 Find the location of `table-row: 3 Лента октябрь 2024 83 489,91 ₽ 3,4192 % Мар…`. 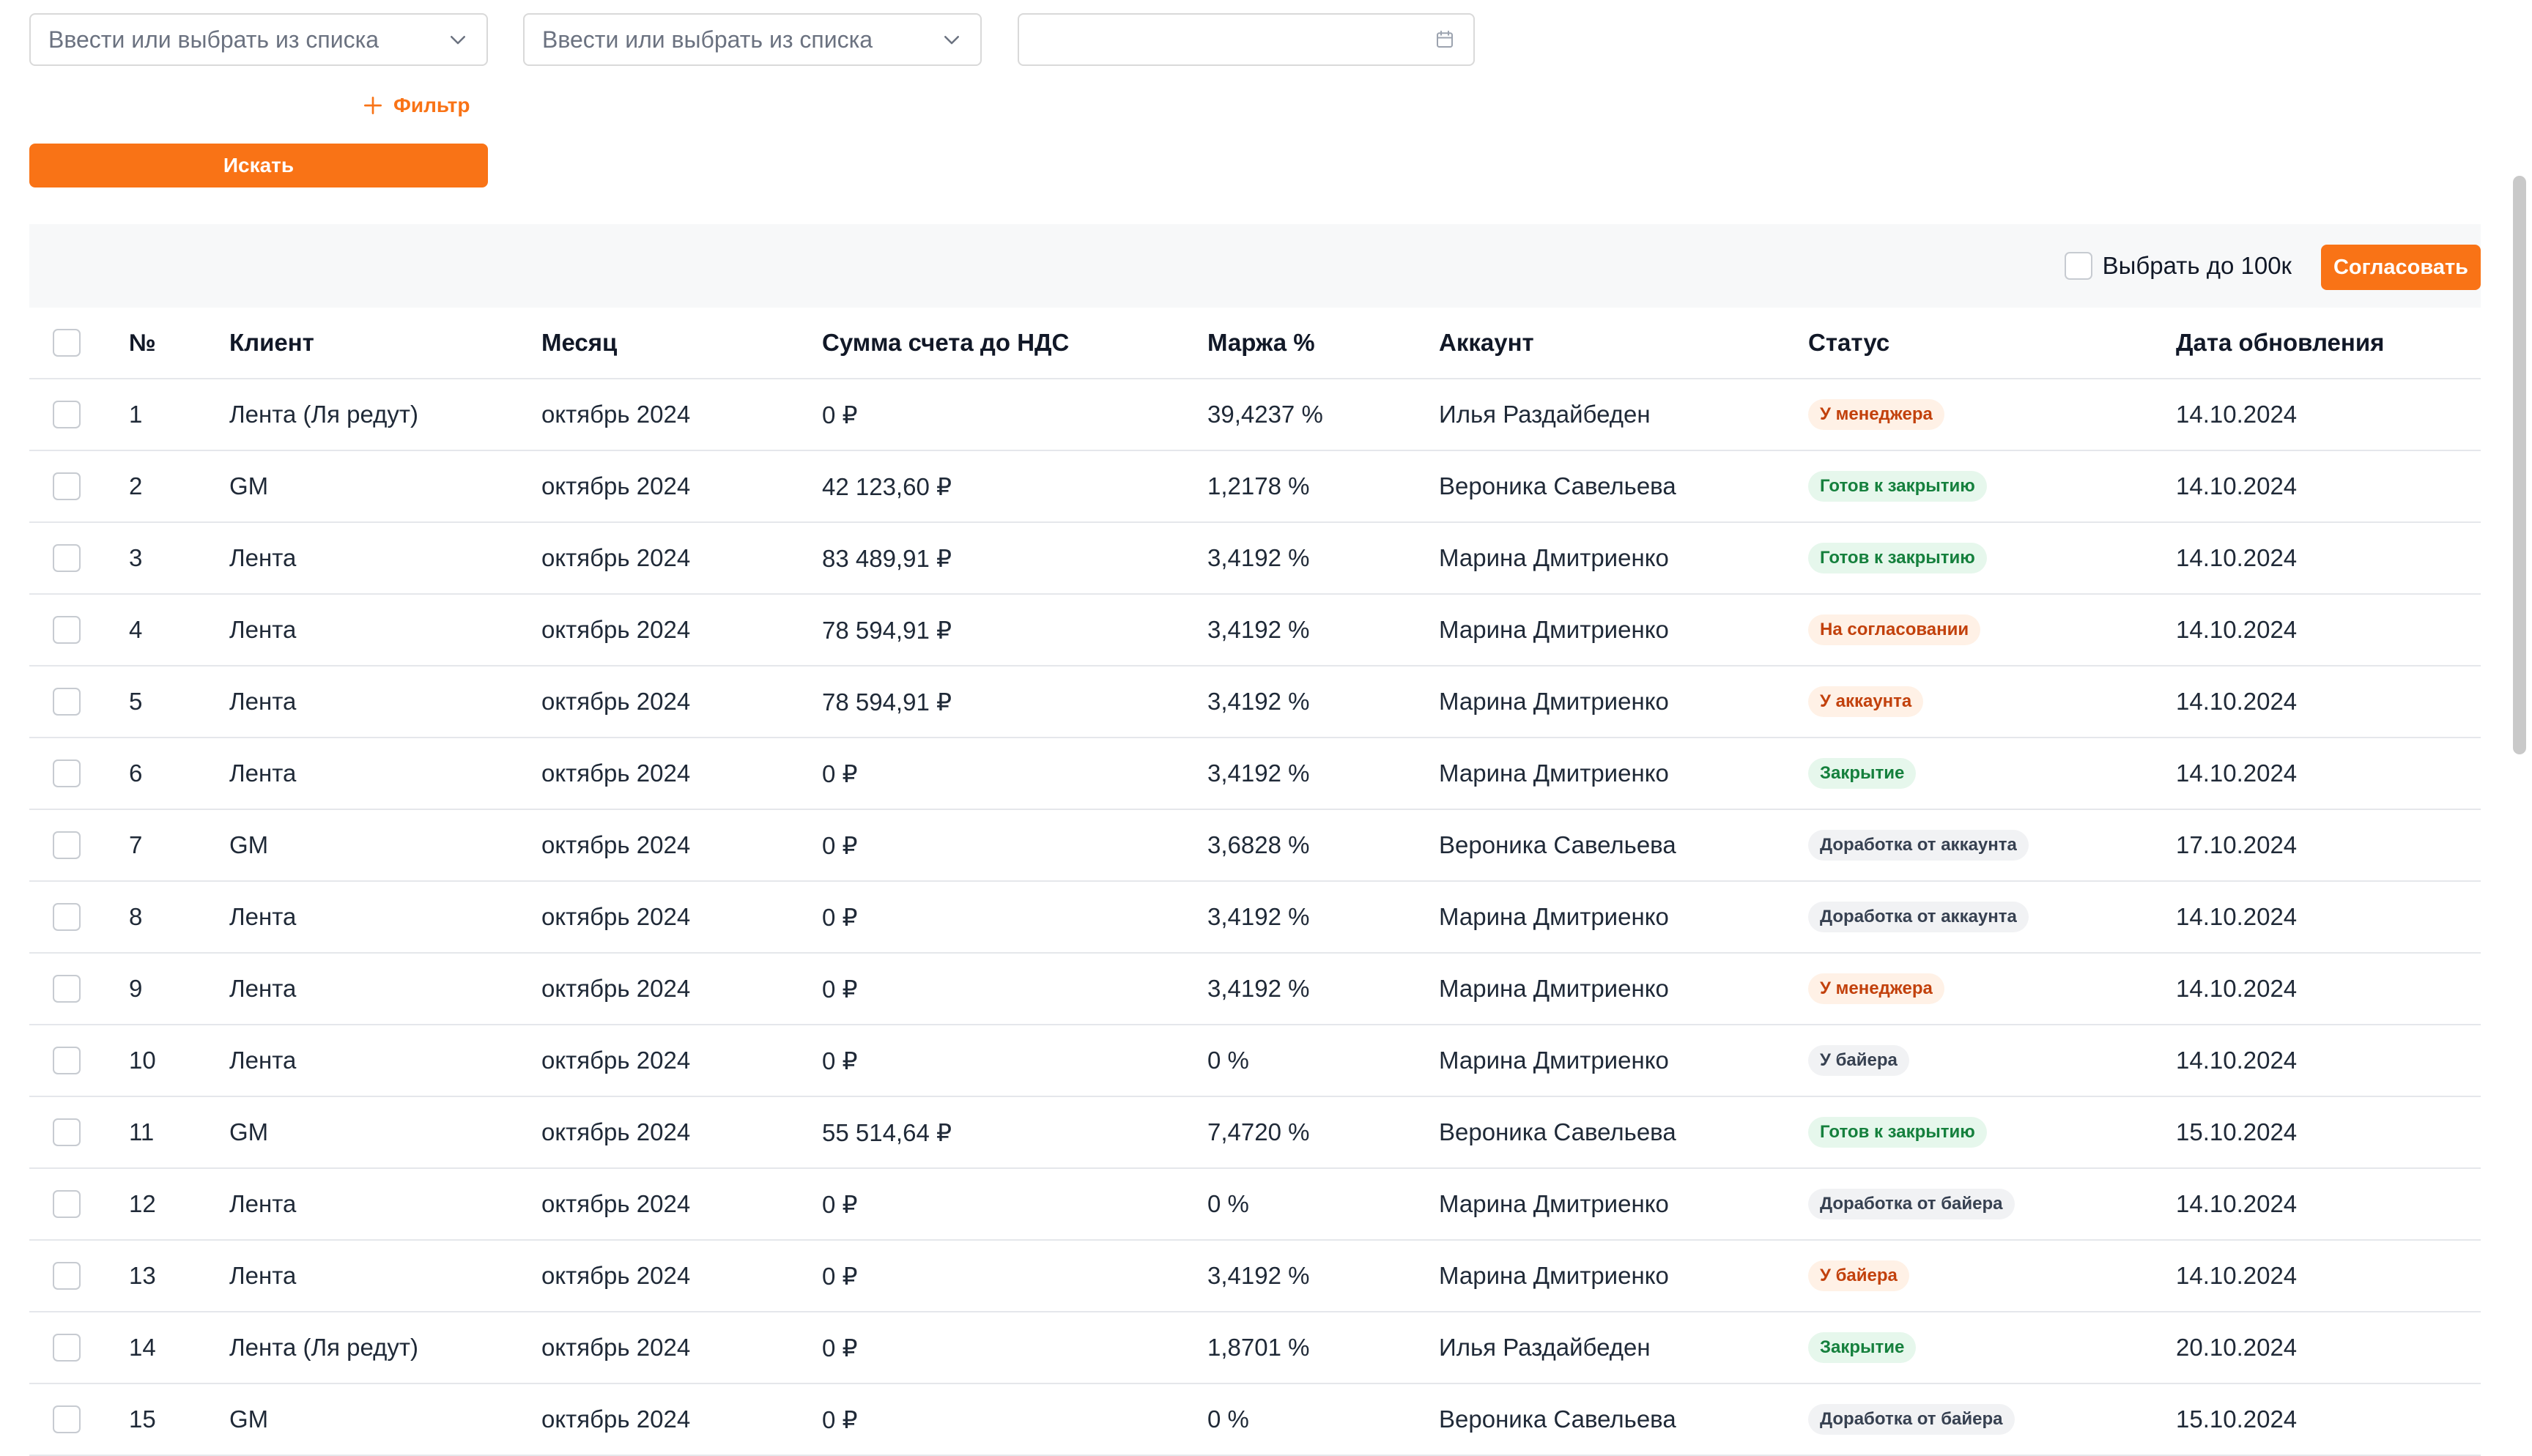

table-row: 3 Лента октябрь 2024 83 489,91 ₽ 3,4192 % Мар… is located at coordinates (1255, 559).